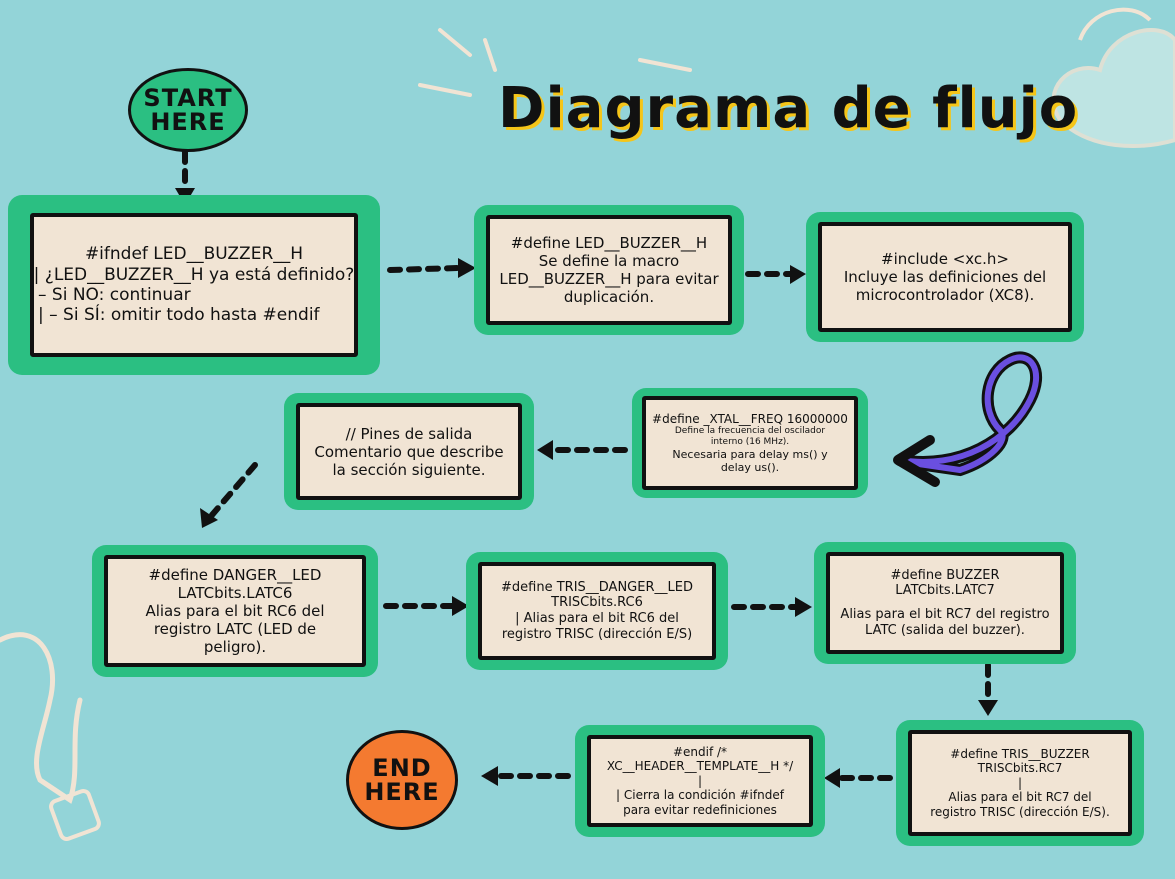 The height and width of the screenshot is (879, 1175). I want to click on flow-box-line: peligro)., so click(235, 647).